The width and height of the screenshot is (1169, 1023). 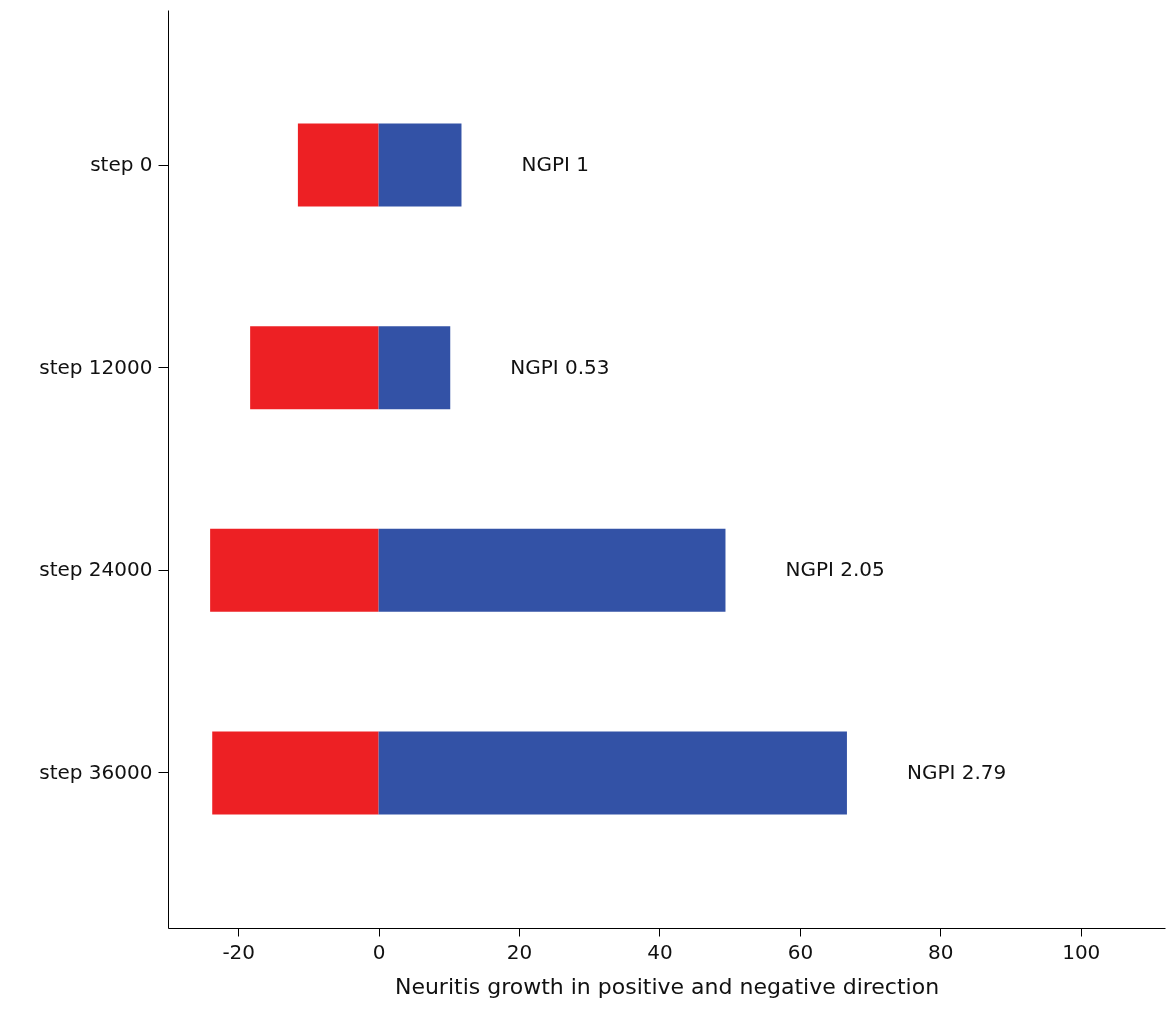 I want to click on annotation: NGPI 2.79, so click(x=956, y=771).